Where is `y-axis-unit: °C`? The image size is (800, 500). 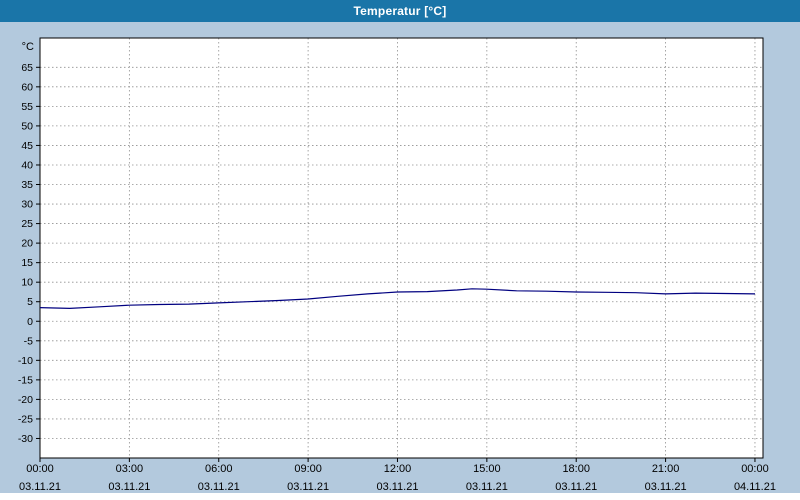
y-axis-unit: °C is located at coordinates (28, 47).